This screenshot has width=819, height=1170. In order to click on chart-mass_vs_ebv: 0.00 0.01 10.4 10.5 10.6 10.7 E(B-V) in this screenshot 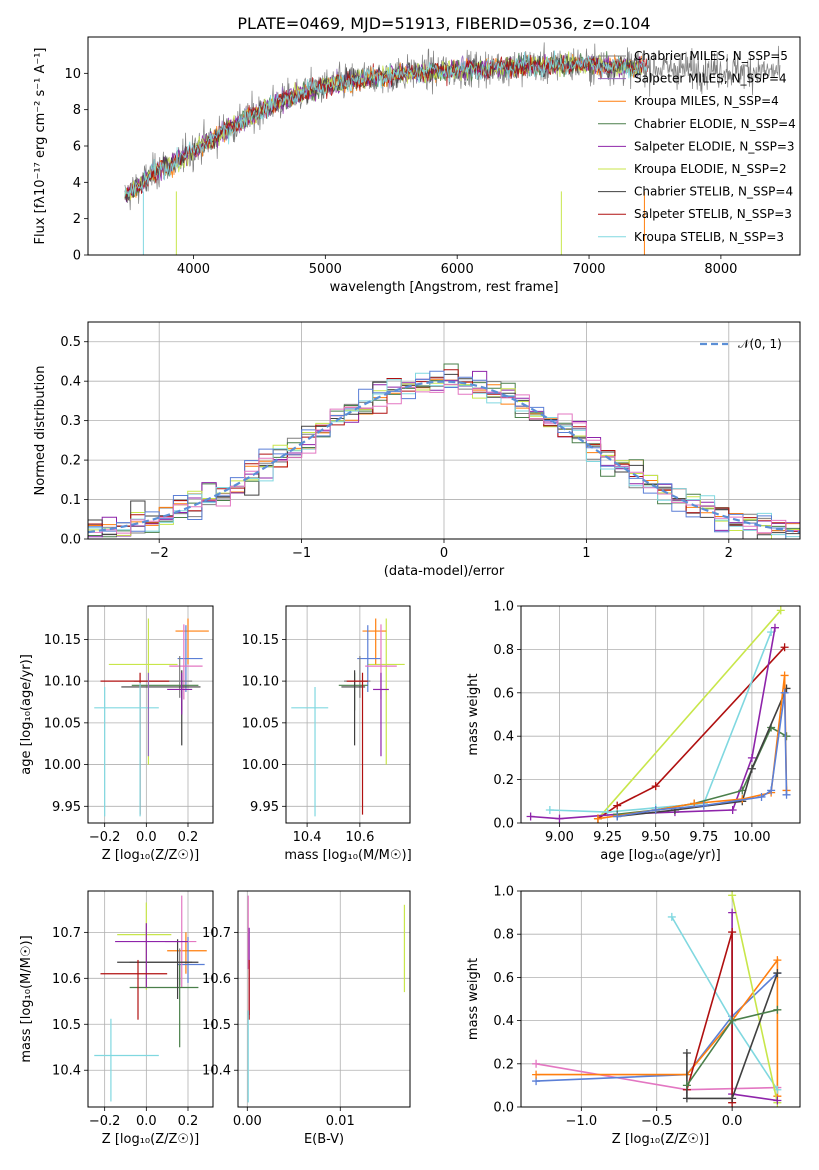, I will do `click(306, 1018)`.